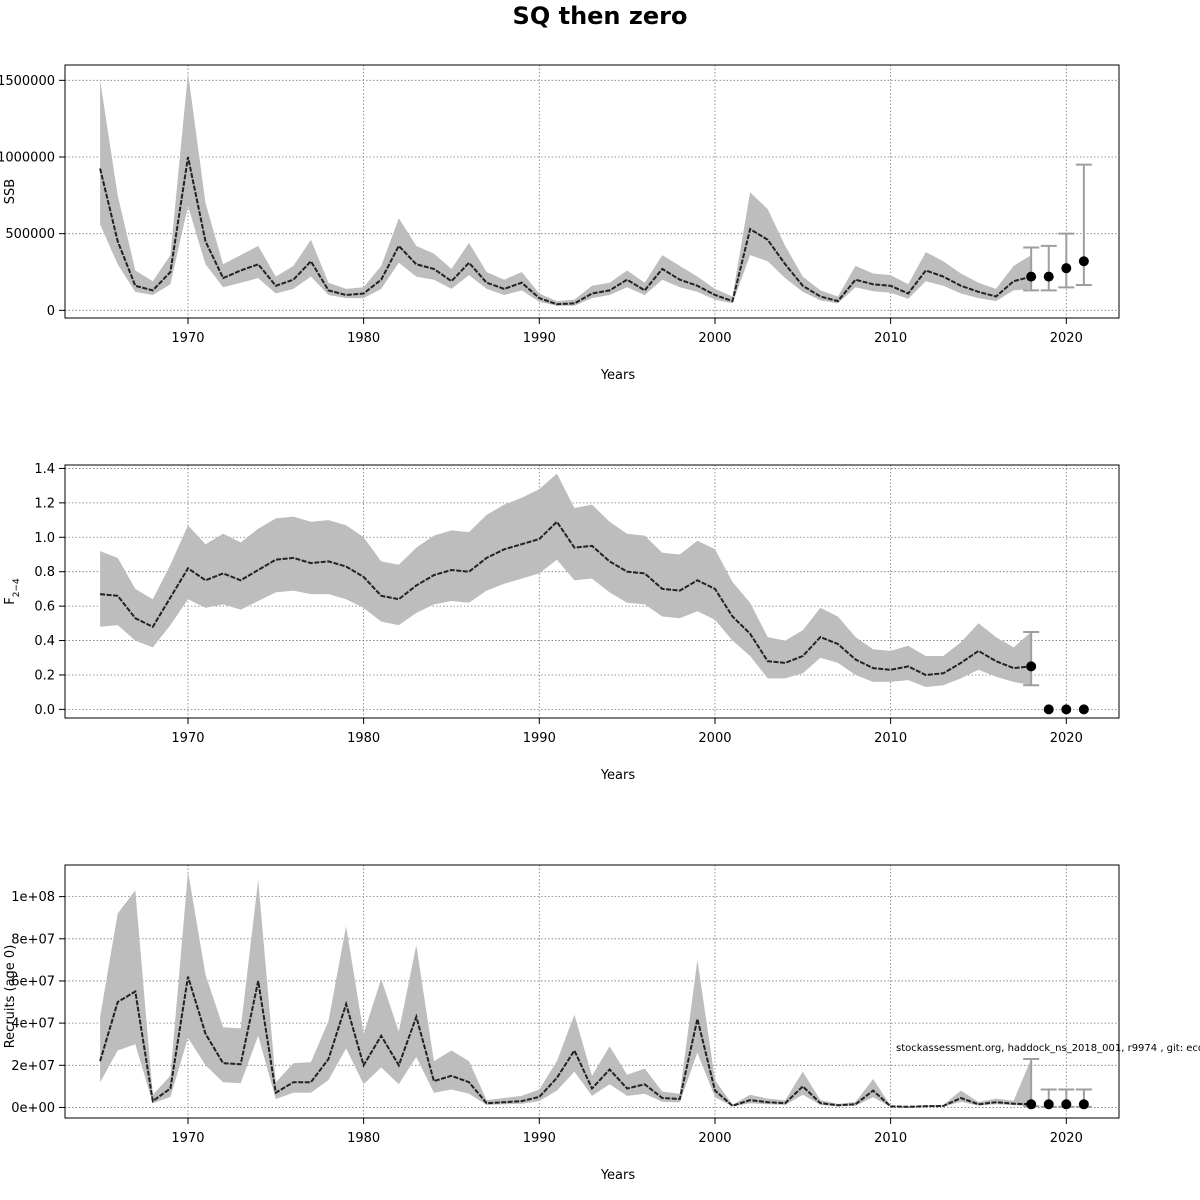 The width and height of the screenshot is (1200, 1200). I want to click on y-tick-label: 1.2, so click(44, 503).